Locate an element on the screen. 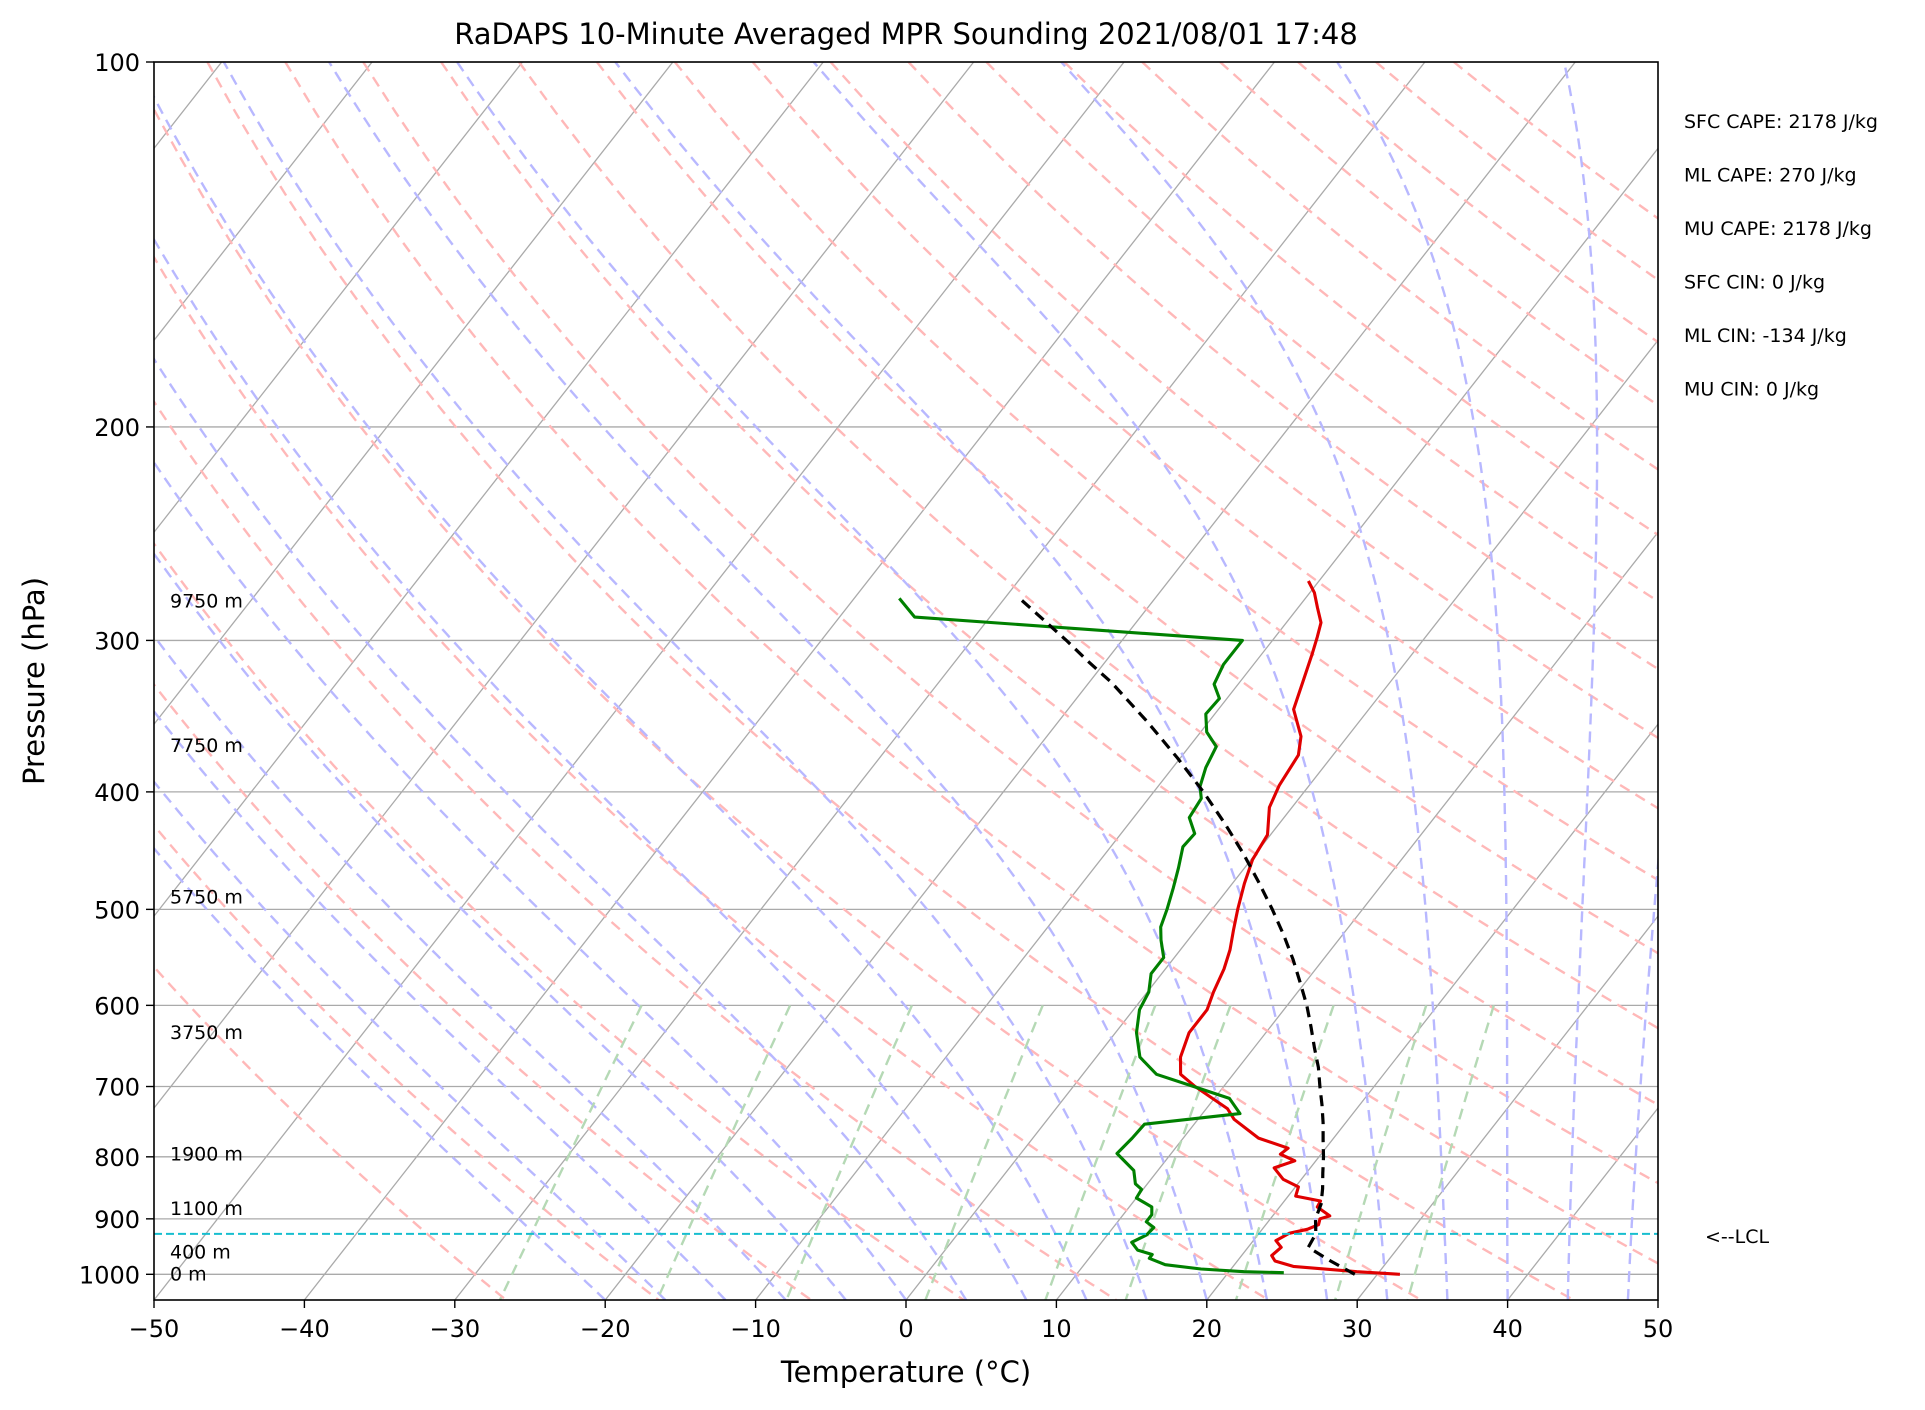  x-tick-label: −30 is located at coordinates (454, 1329).